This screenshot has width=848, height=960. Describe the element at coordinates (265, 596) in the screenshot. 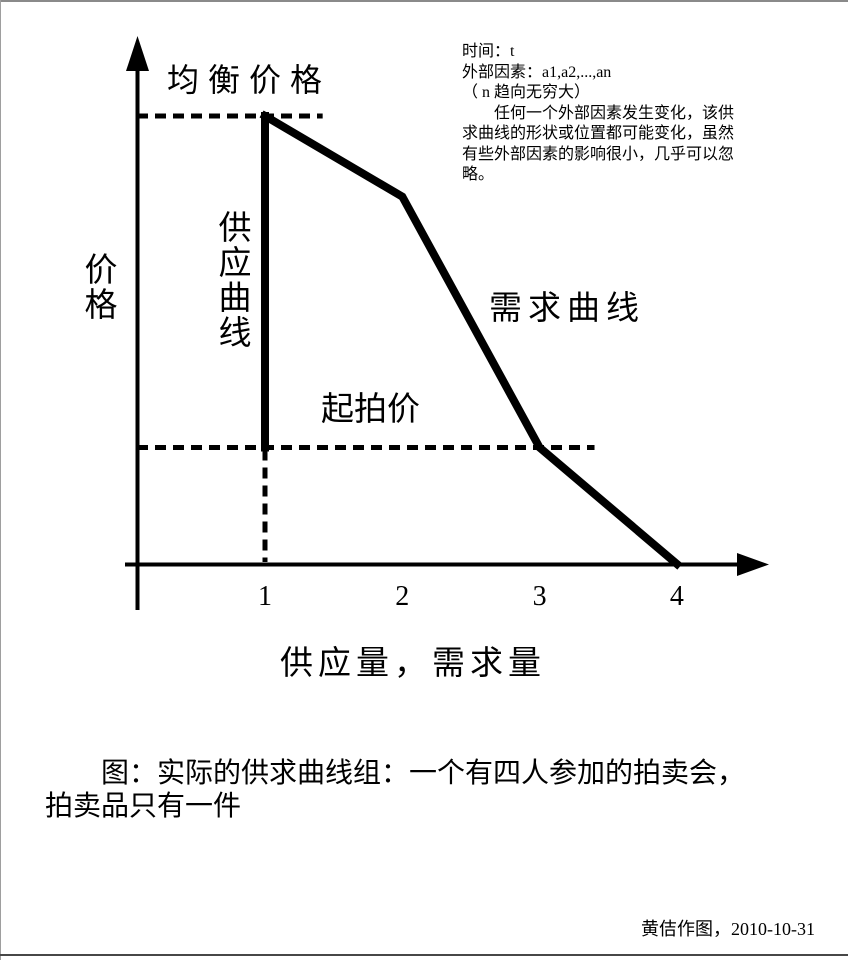

I see `x-tick-label: 1` at that location.